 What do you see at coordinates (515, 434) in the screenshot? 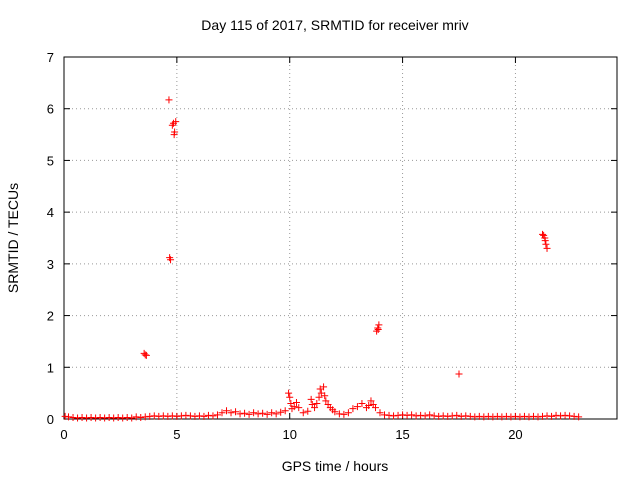
I see `x-tick-label: 20` at bounding box center [515, 434].